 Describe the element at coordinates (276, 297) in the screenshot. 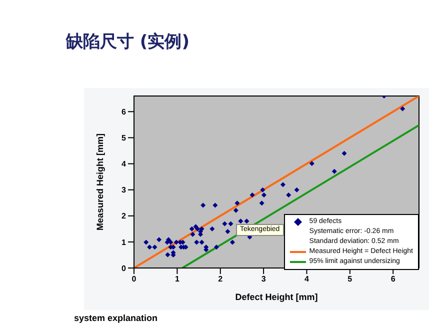

I see `x-axis-title: Defect Height [mm]` at that location.